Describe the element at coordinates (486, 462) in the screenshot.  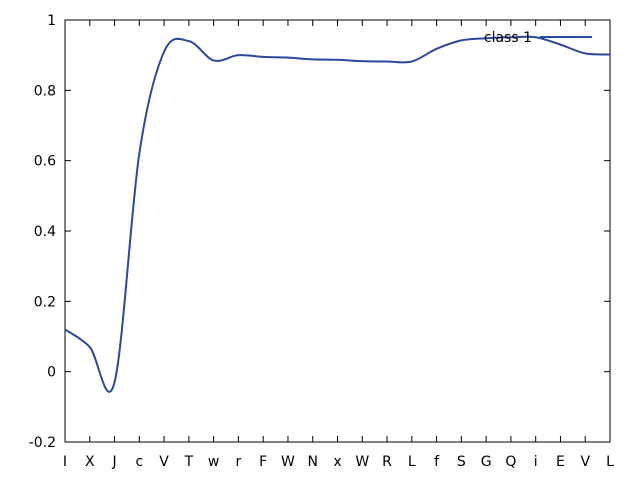
I see `x-tick-label: G` at that location.